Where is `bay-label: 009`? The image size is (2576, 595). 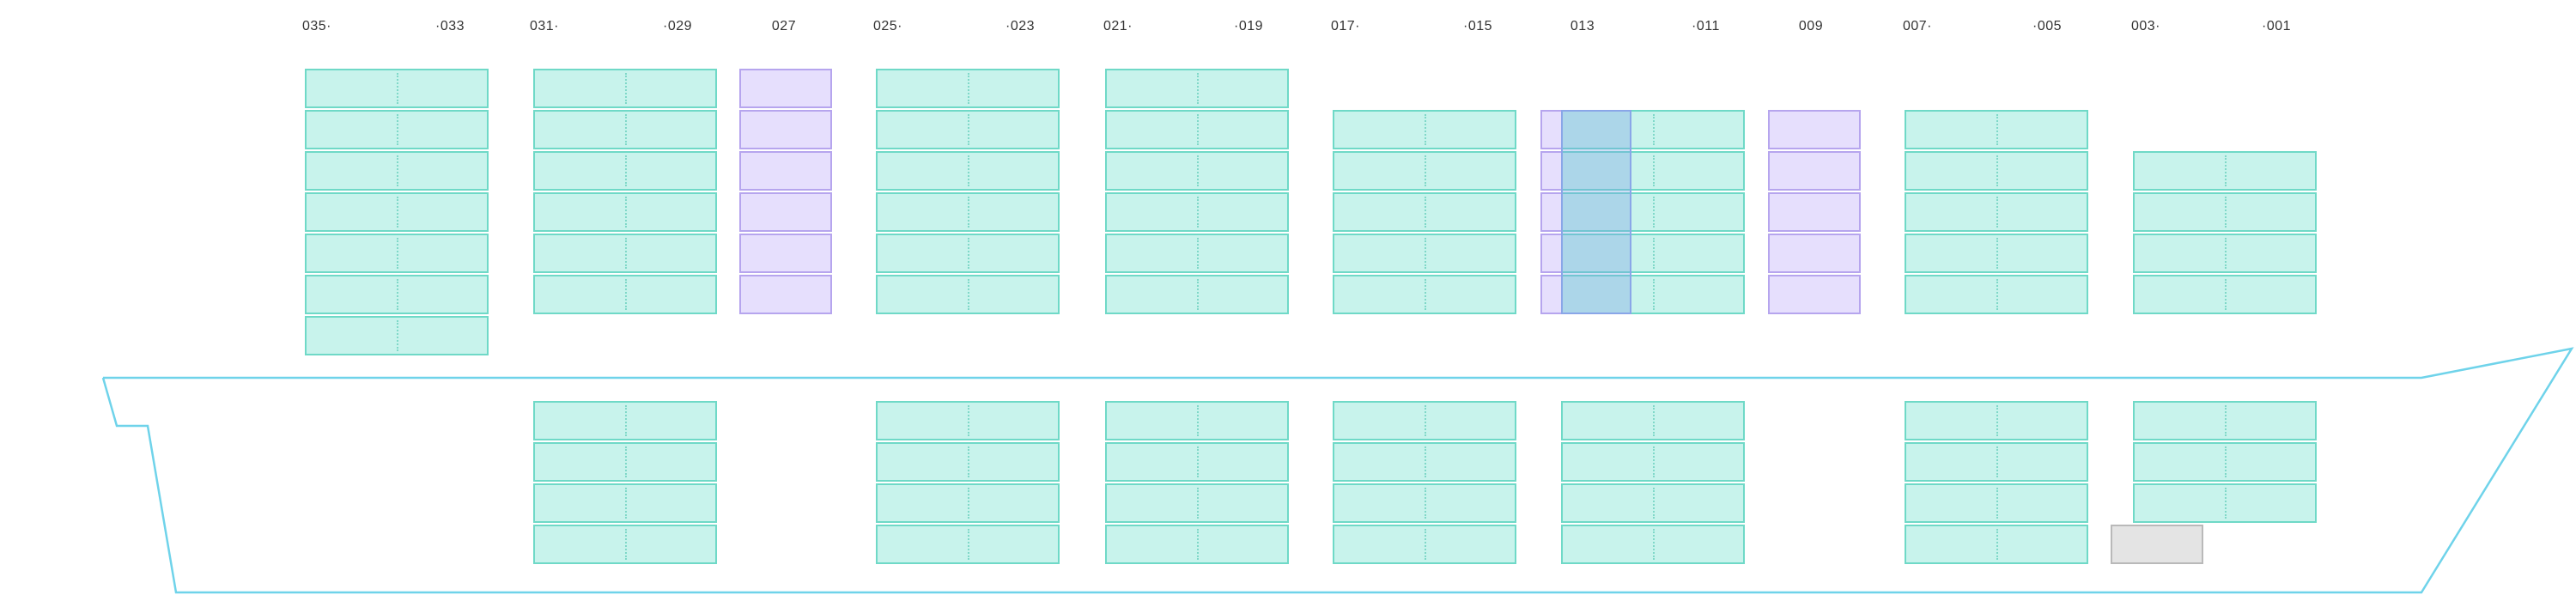 bay-label: 009 is located at coordinates (1811, 26).